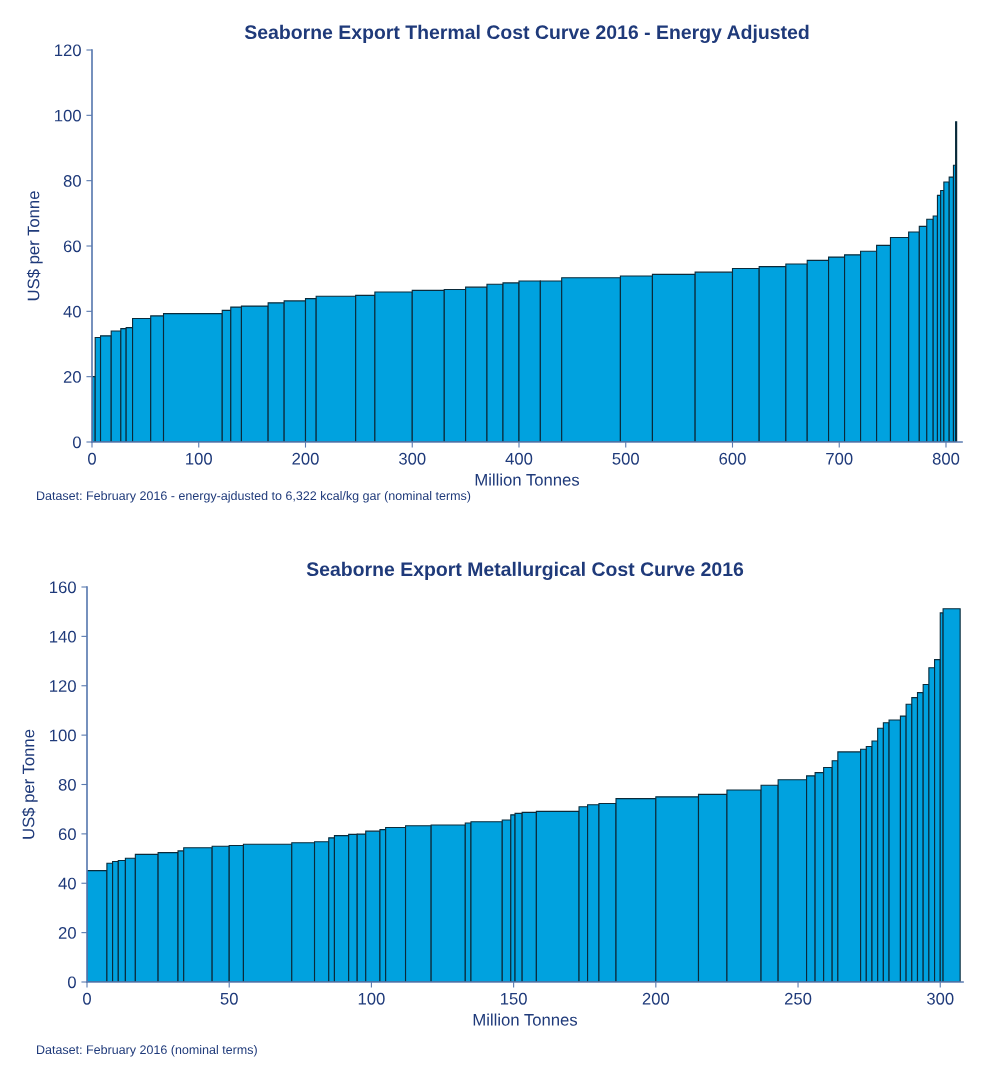 The height and width of the screenshot is (1074, 990). What do you see at coordinates (147, 1050) in the screenshot?
I see `text: Dataset: February 2016 (nominal terms)` at bounding box center [147, 1050].